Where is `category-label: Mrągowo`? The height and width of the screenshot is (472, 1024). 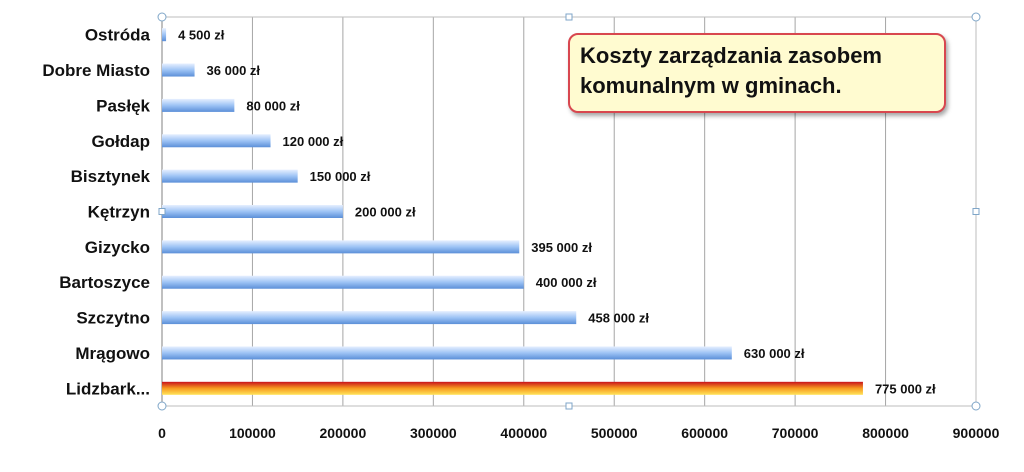
category-label: Mrągowo is located at coordinates (112, 353).